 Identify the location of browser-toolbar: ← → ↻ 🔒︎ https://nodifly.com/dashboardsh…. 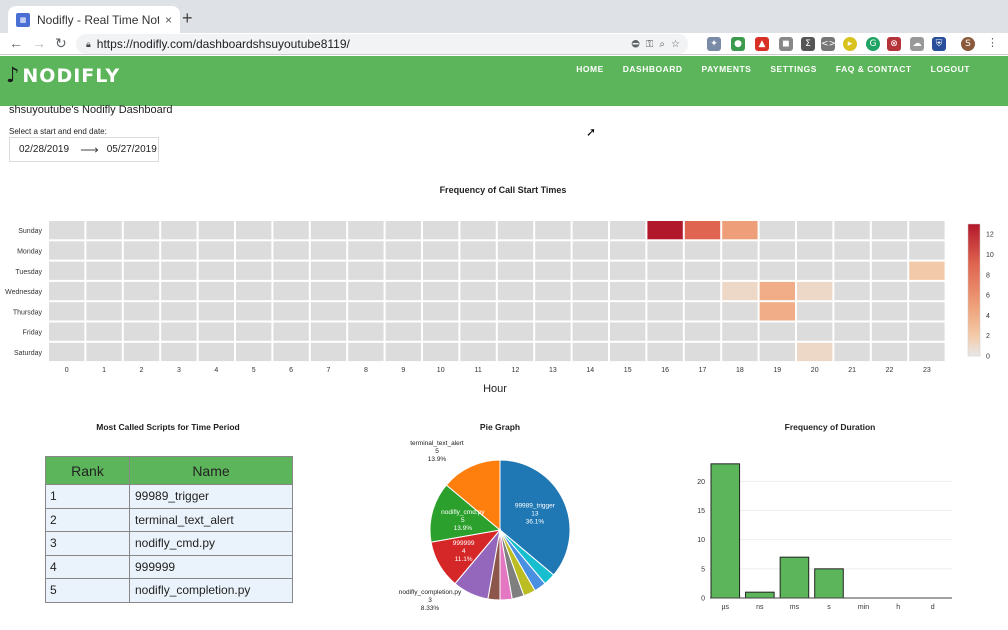
(504, 44).